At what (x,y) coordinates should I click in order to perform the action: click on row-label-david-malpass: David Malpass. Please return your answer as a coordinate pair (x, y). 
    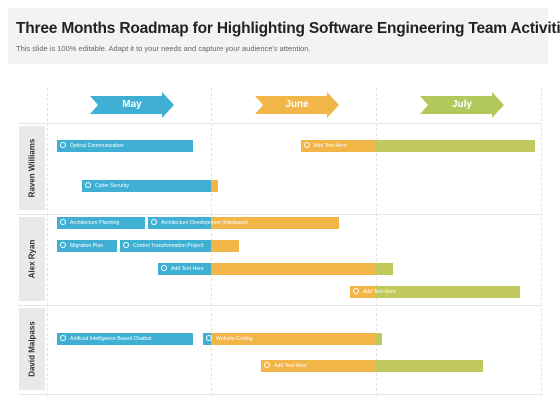
    Looking at the image, I should click on (32, 349).